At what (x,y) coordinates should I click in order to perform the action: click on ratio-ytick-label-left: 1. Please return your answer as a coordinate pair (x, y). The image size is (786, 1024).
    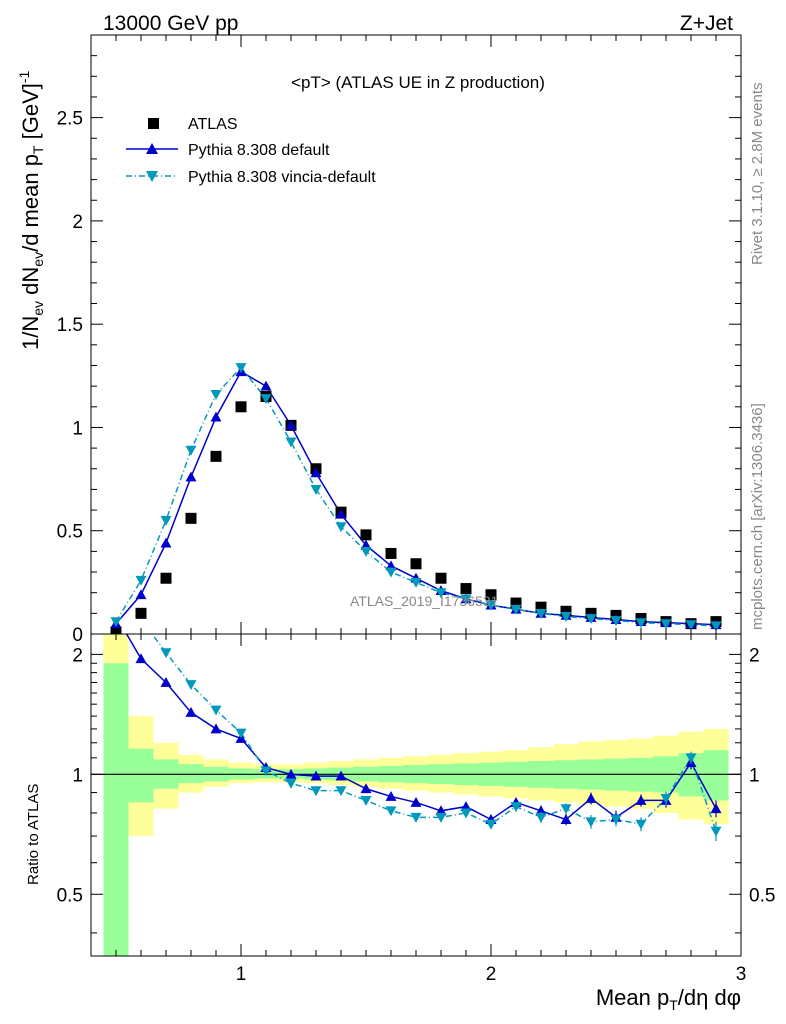
    Looking at the image, I should click on (77, 775).